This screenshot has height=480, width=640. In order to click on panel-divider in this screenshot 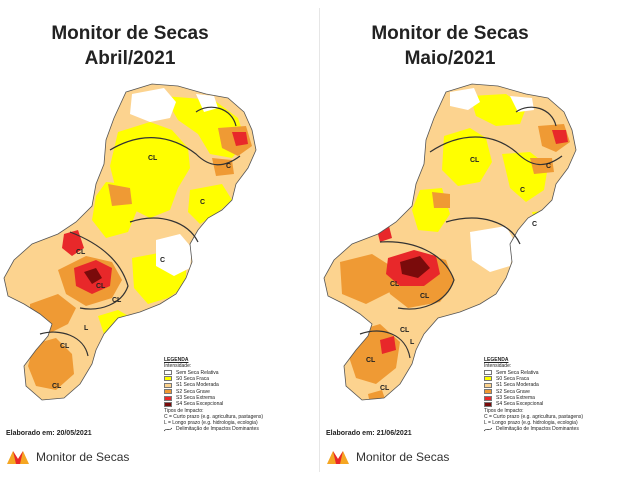, I will do `click(319, 240)`.